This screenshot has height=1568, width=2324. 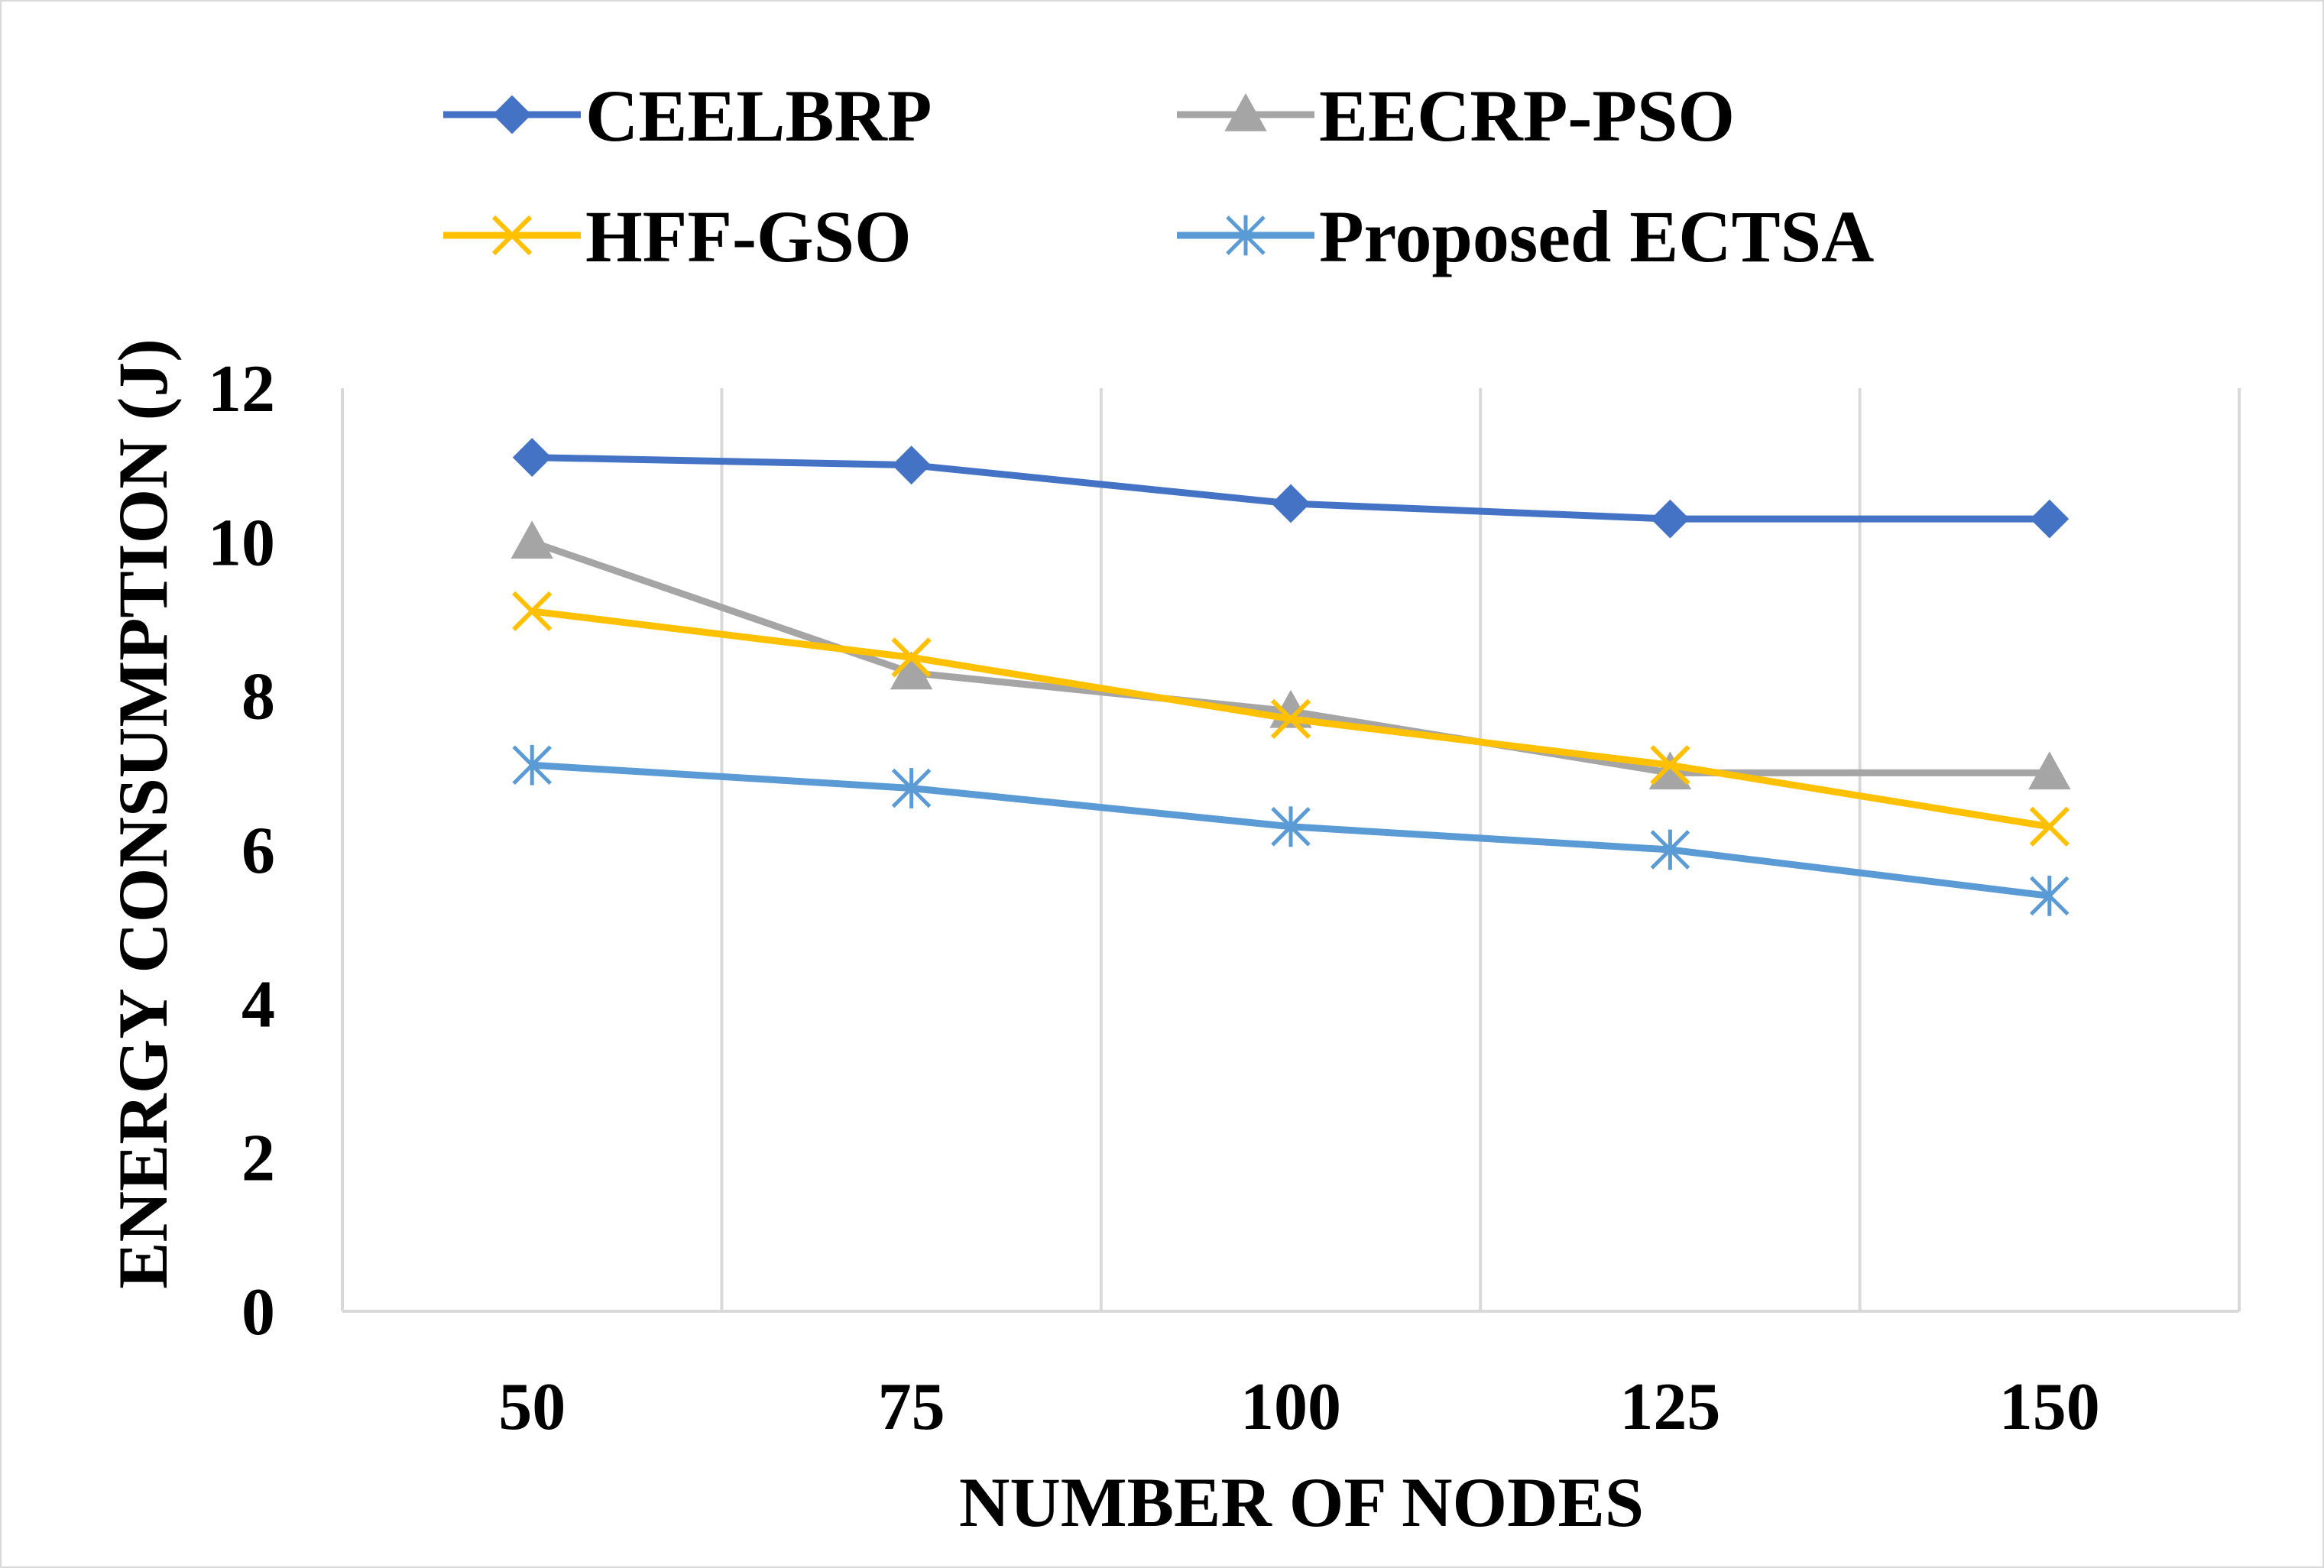 I want to click on x-tick-labels: 50 75 100 125 150, so click(x=1299, y=1407).